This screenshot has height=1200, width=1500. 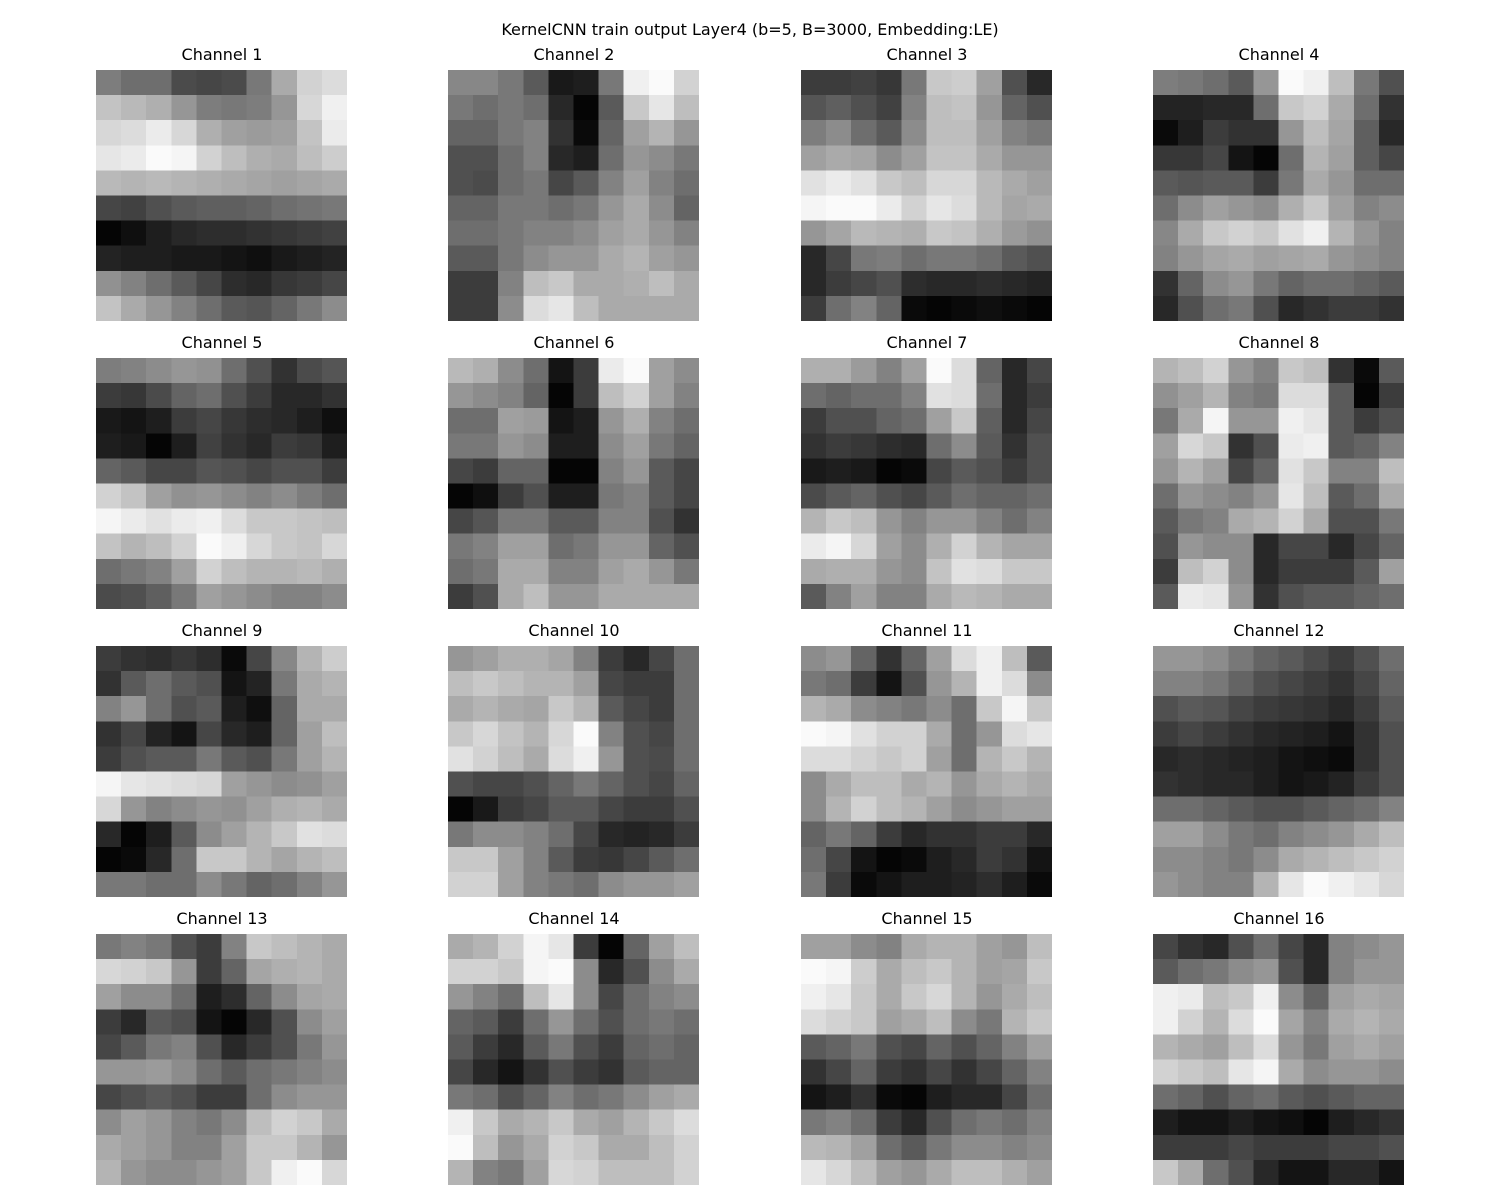 I want to click on channel-title: Channel 16, so click(x=1279, y=918).